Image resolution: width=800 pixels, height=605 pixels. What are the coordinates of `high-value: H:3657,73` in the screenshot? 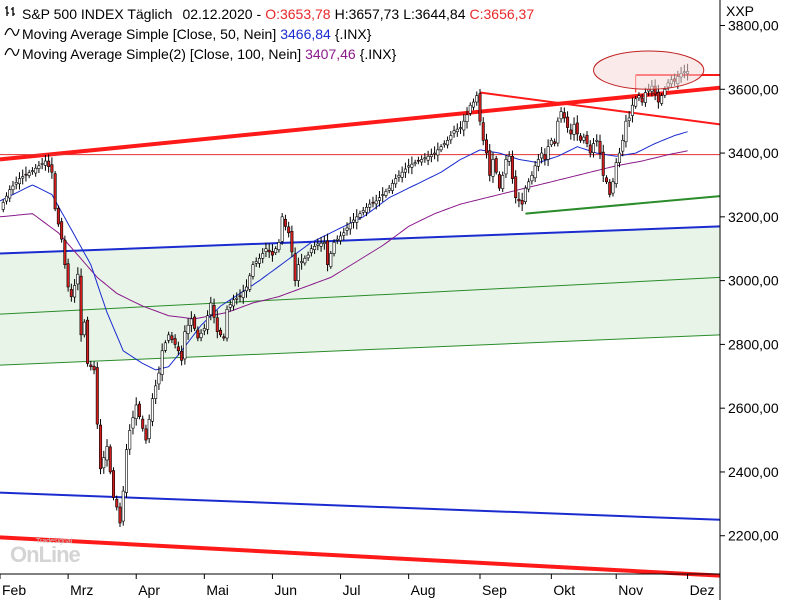 It's located at (367, 14).